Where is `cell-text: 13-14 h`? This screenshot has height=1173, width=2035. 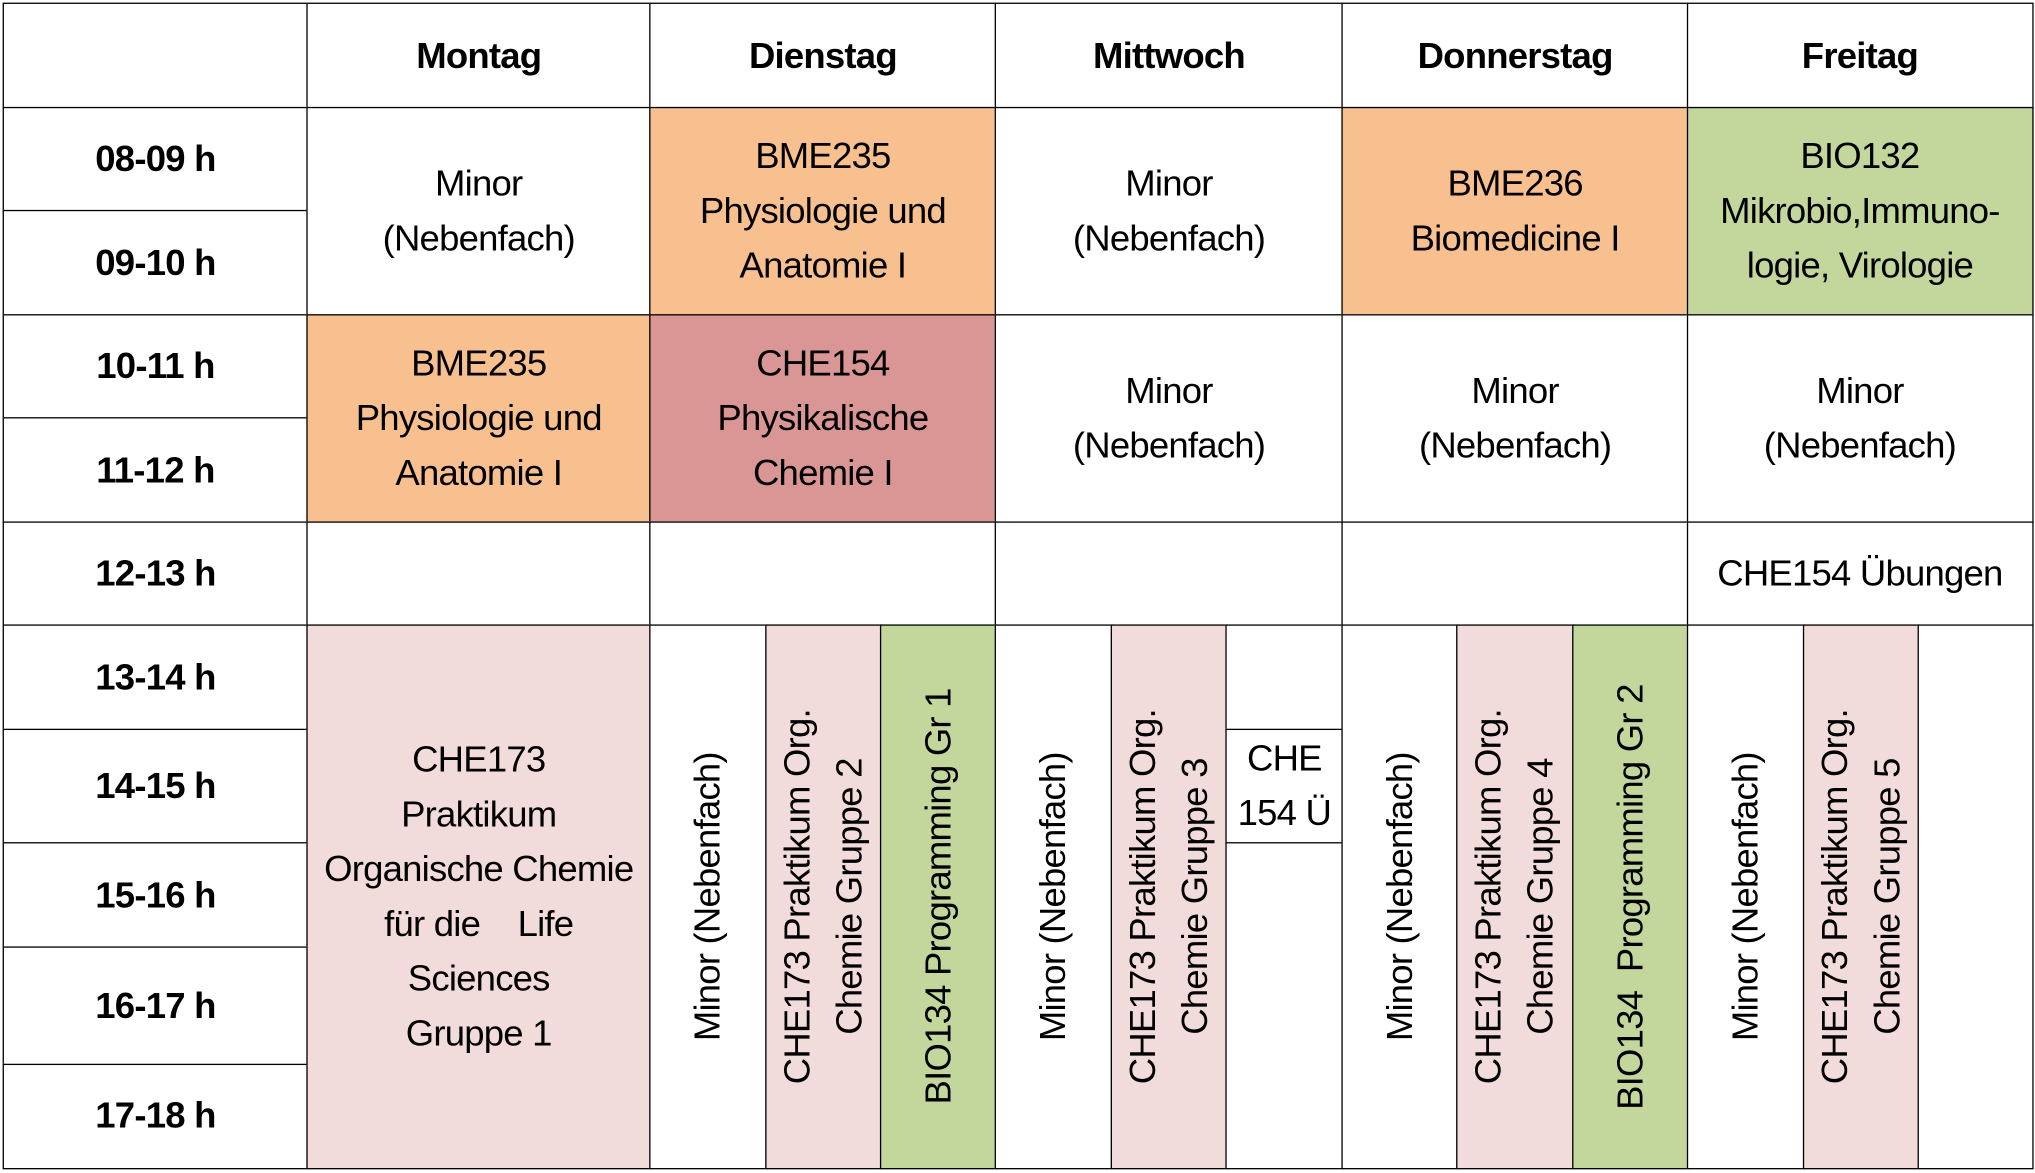 cell-text: 13-14 h is located at coordinates (155, 677).